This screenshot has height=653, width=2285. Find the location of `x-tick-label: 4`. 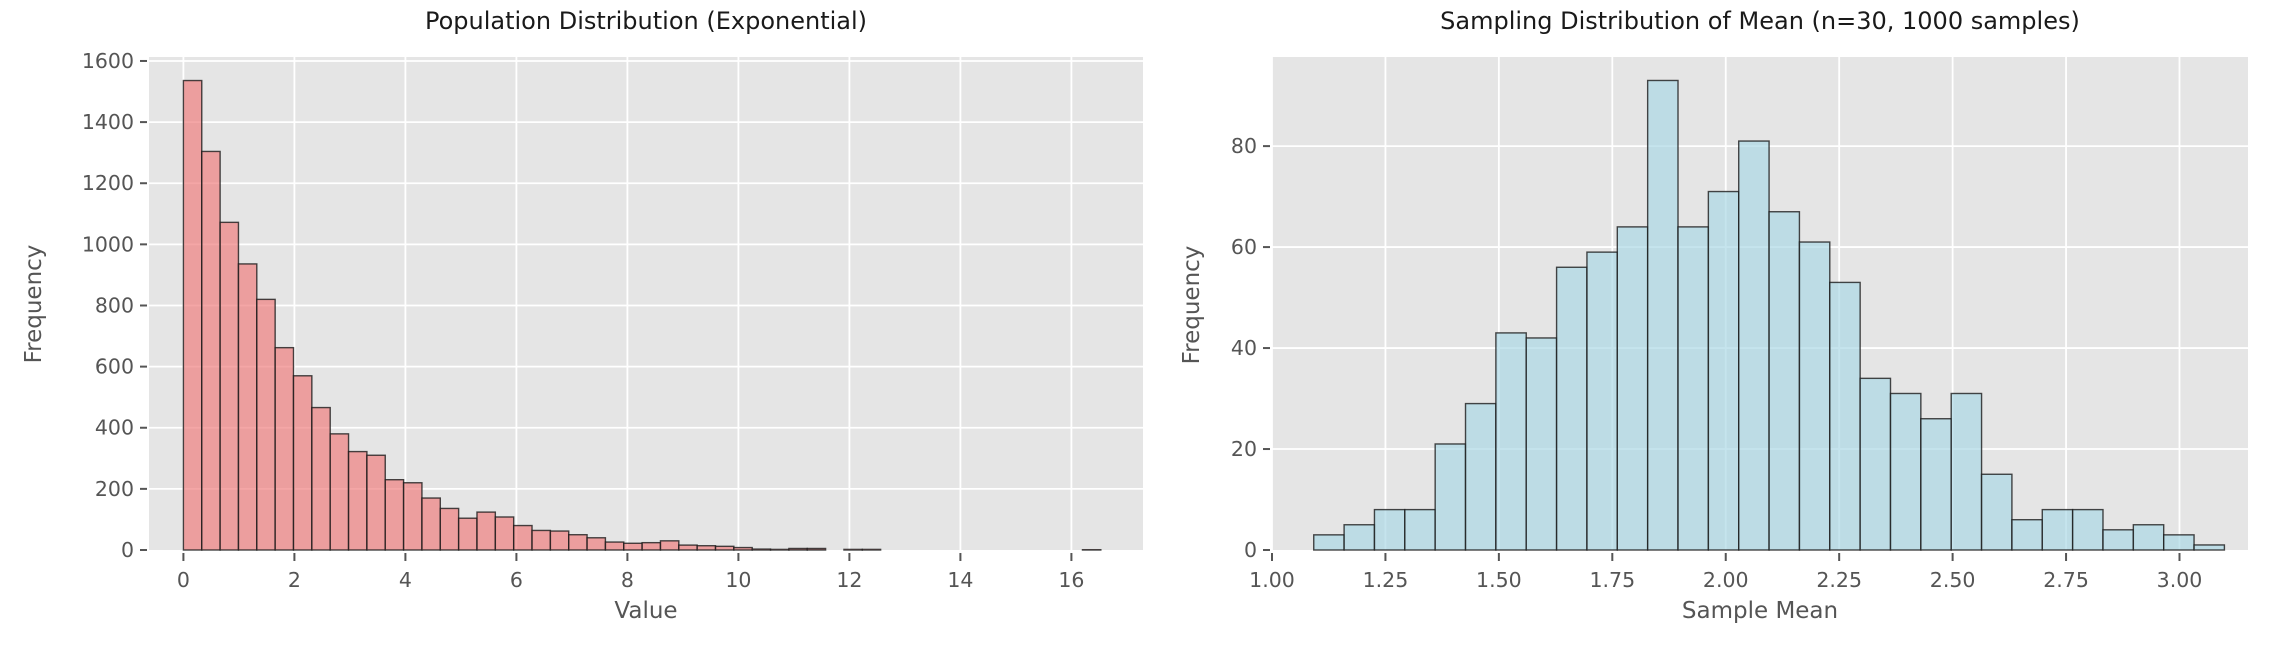

x-tick-label: 4 is located at coordinates (405, 580).